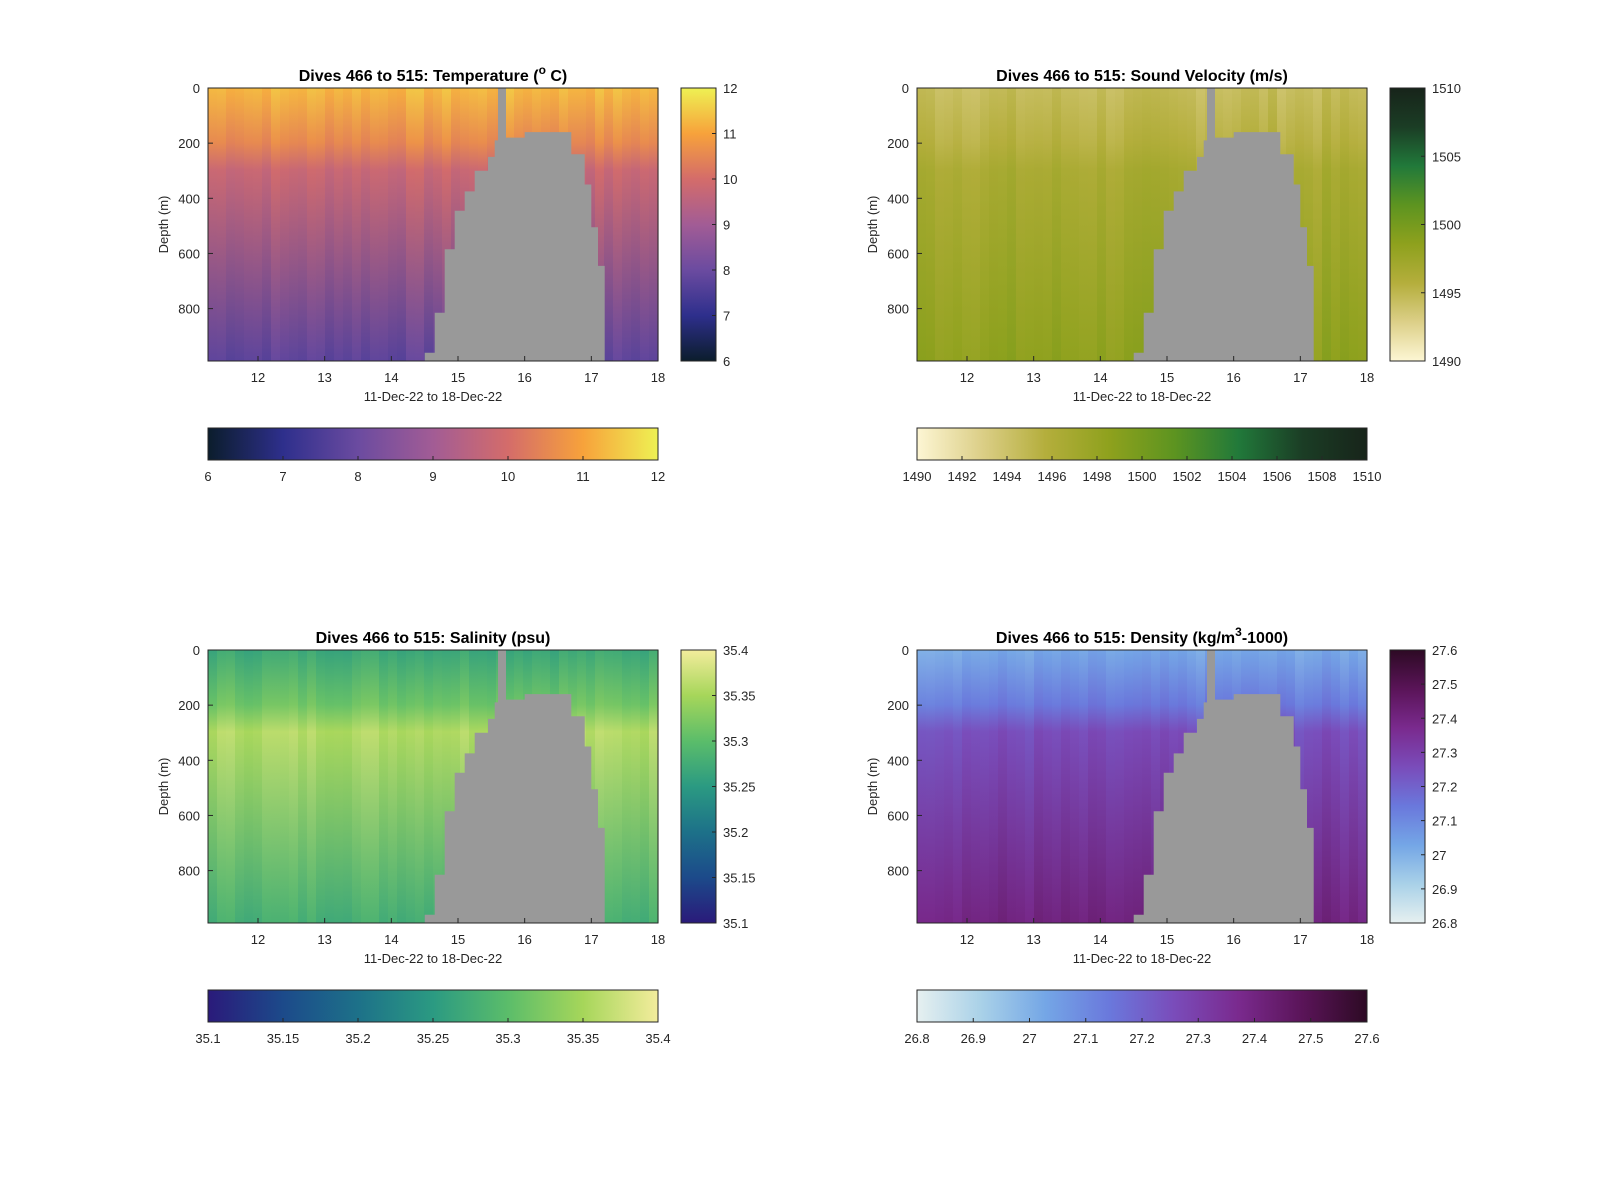  Describe the element at coordinates (1439, 855) in the screenshot. I see `colorbar-tick-label: 27` at that location.